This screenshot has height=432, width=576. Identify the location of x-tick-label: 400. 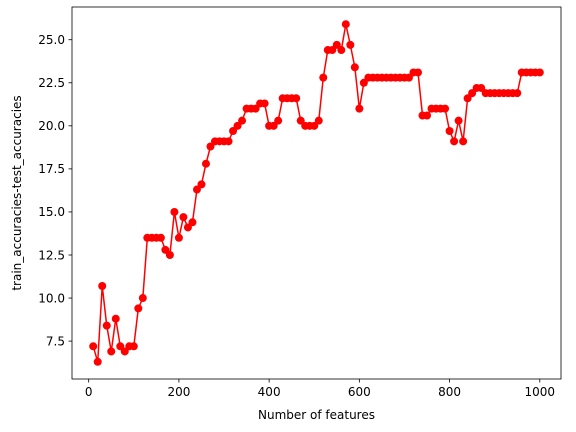
(269, 392).